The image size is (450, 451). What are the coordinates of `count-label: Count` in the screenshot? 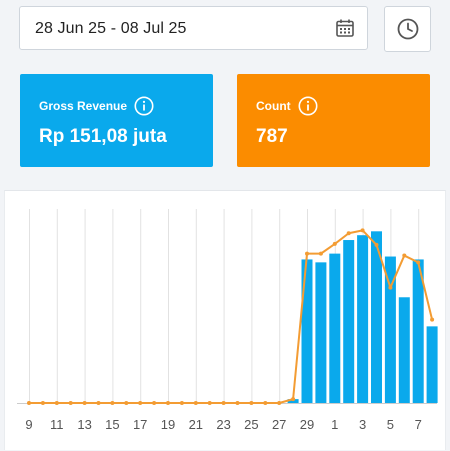 It's located at (273, 106).